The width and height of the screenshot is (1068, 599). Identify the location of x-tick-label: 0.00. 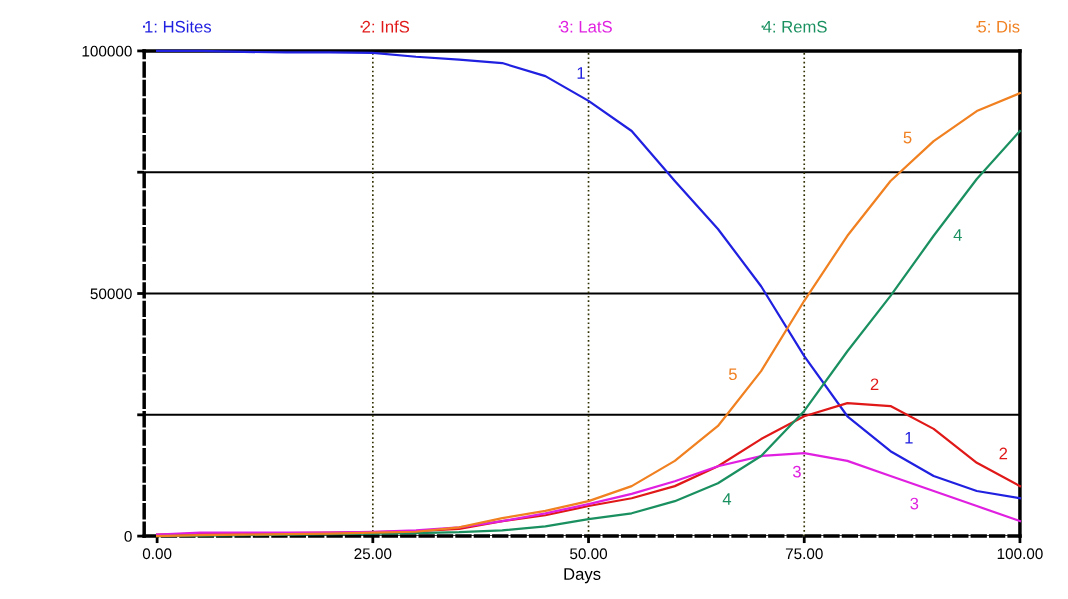
(157, 554).